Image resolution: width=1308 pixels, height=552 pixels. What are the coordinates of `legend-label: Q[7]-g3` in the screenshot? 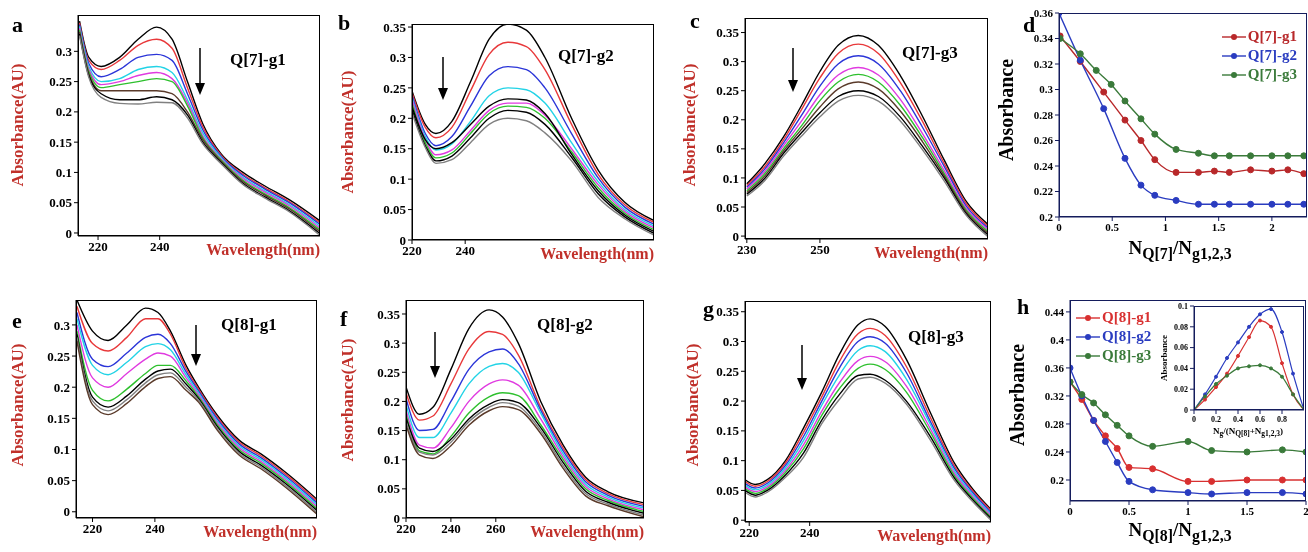 It's located at (1272, 74).